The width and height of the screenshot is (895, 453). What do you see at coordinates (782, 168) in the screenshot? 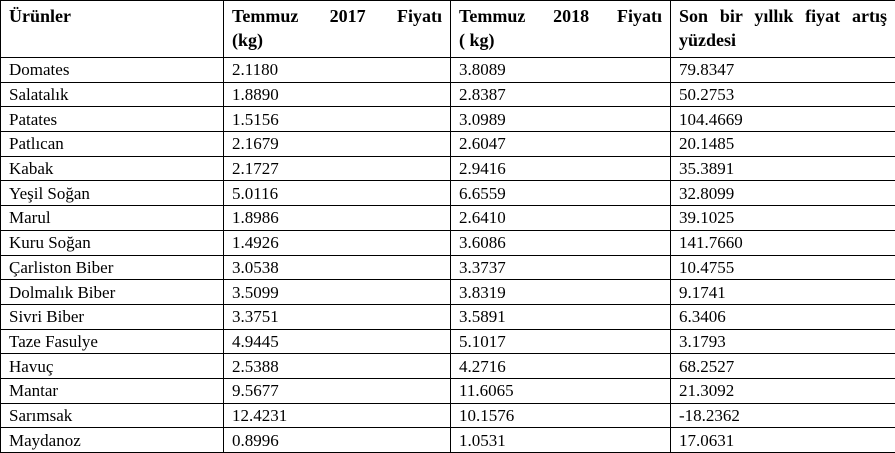
I see `change-pct-cell: 35.3891` at bounding box center [782, 168].